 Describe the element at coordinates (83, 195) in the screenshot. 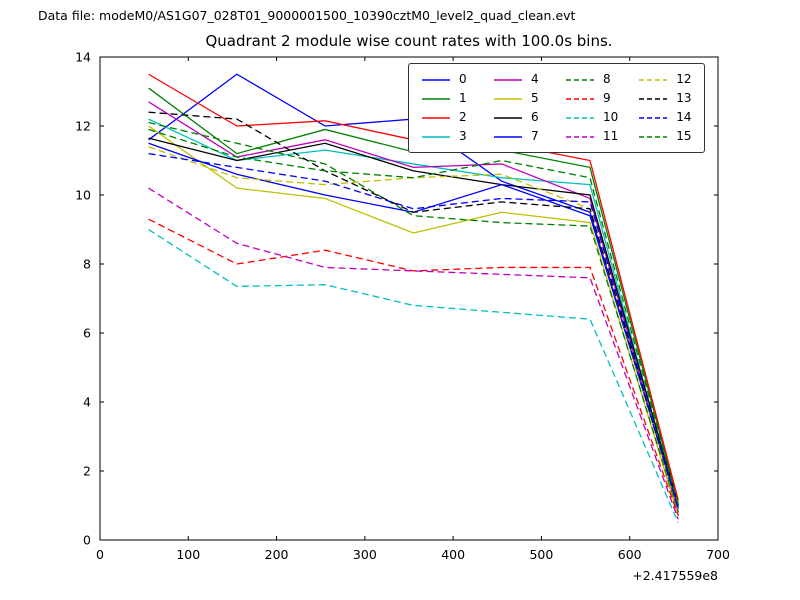

I see `y-tick-label: 10` at that location.